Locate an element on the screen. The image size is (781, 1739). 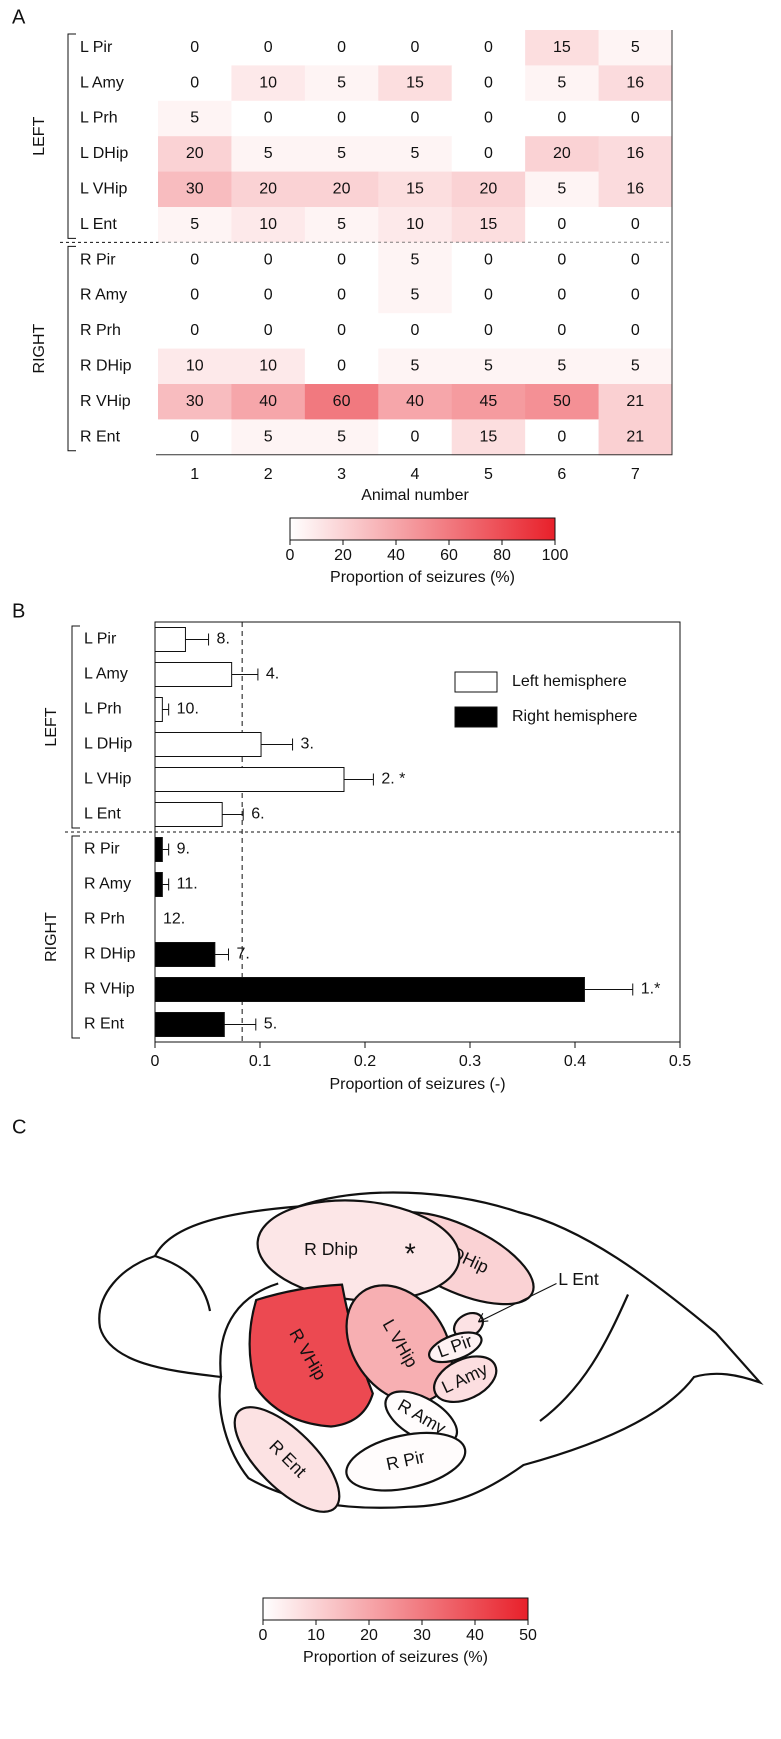
y-tick-label: L Ent is located at coordinates (102, 814).